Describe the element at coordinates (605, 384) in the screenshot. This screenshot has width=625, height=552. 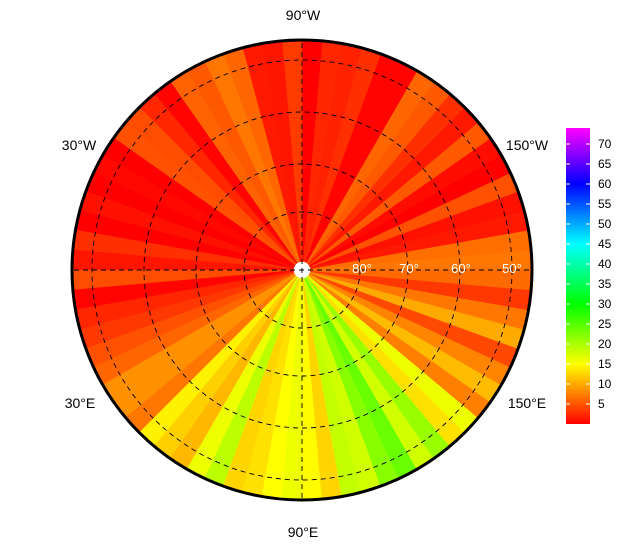
I see `colorbar-tick-label: 10` at that location.